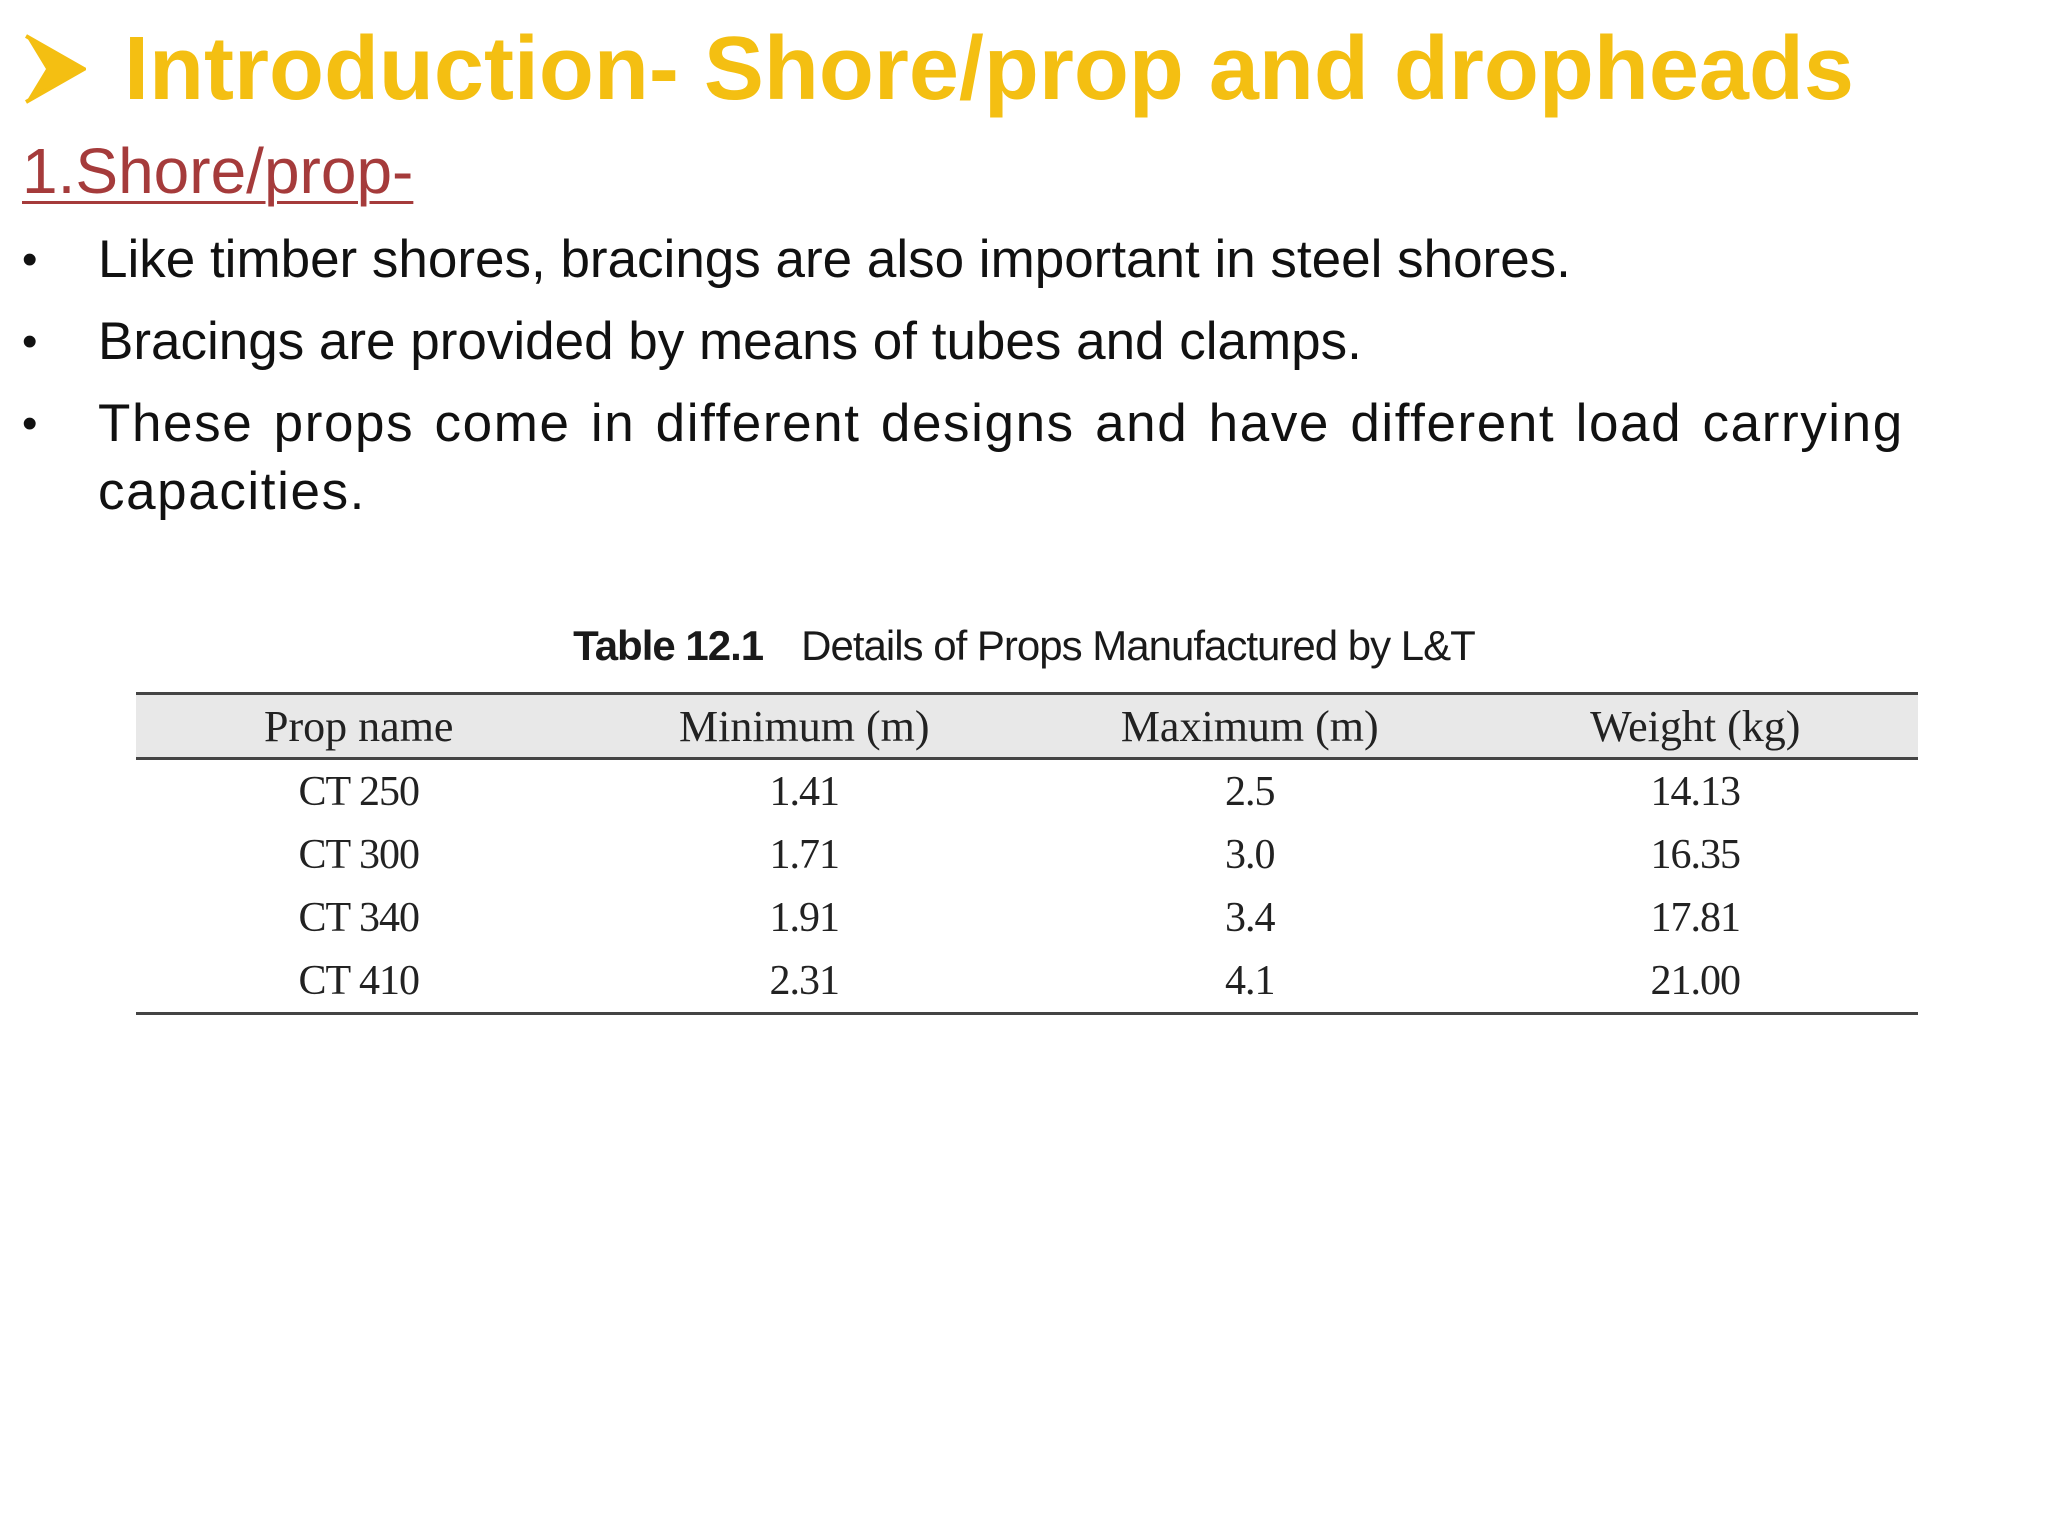  What do you see at coordinates (359, 982) in the screenshot?
I see `table-cell: CT 410` at bounding box center [359, 982].